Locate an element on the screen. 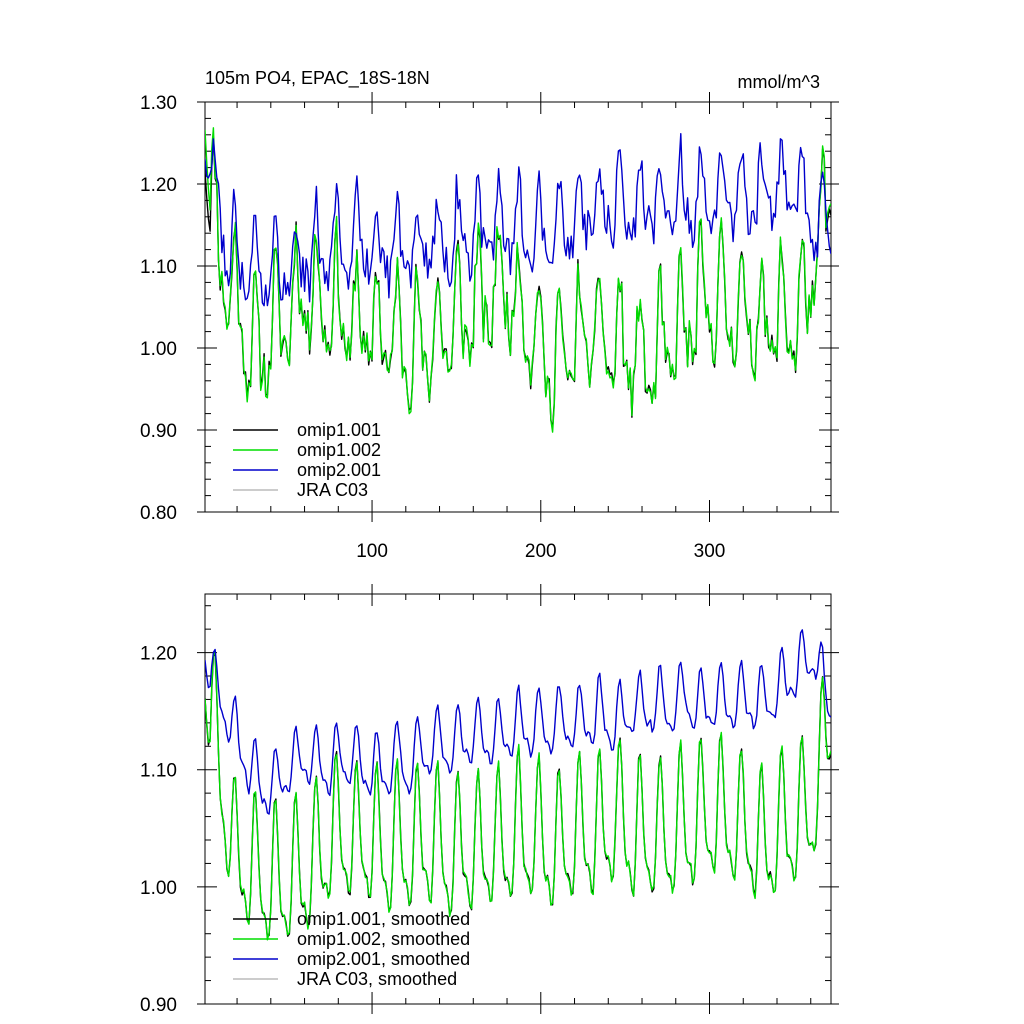 The image size is (1024, 1024). legend-label: JRA C03, smoothed is located at coordinates (377, 979).